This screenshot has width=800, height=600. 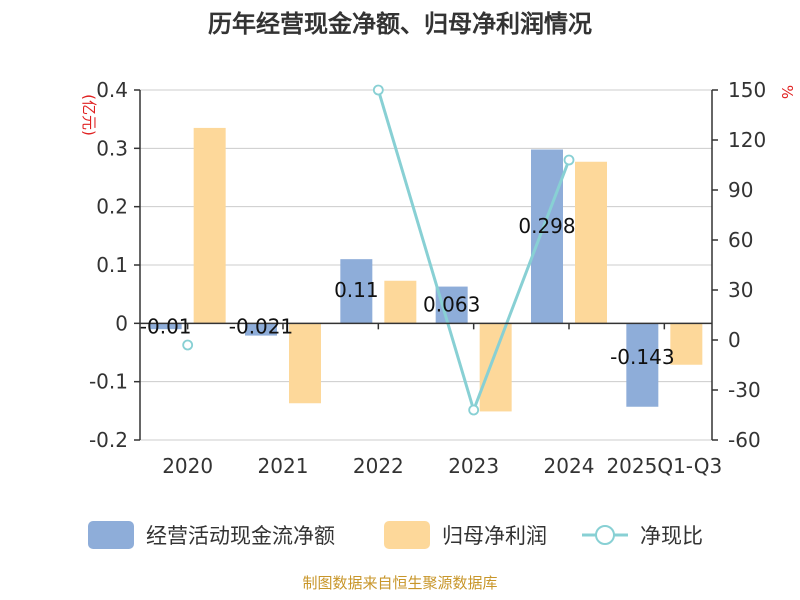 What do you see at coordinates (378, 466) in the screenshot?
I see `x-tick-label: 2022` at bounding box center [378, 466].